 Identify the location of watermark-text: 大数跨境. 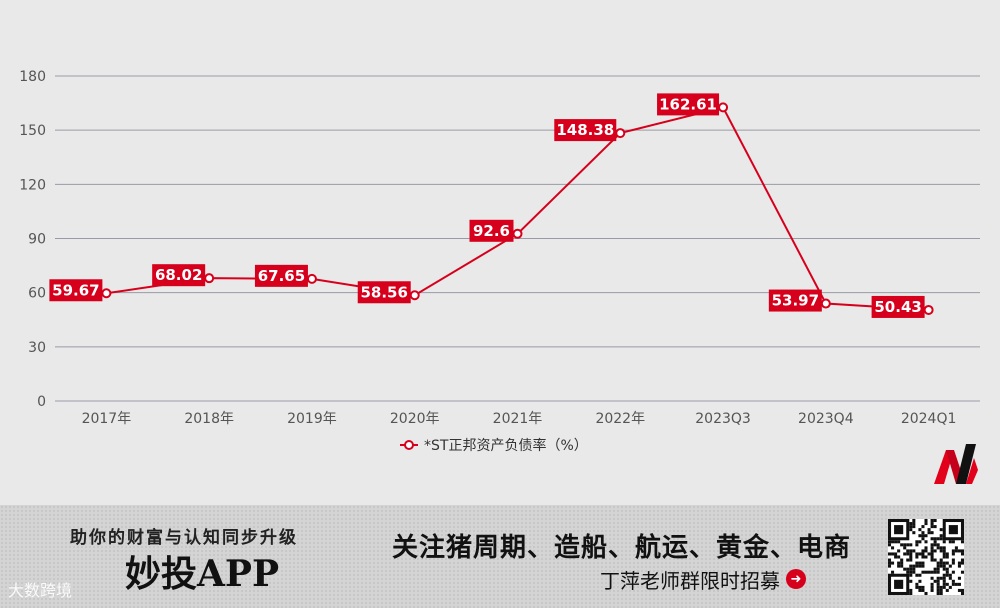
(40, 590).